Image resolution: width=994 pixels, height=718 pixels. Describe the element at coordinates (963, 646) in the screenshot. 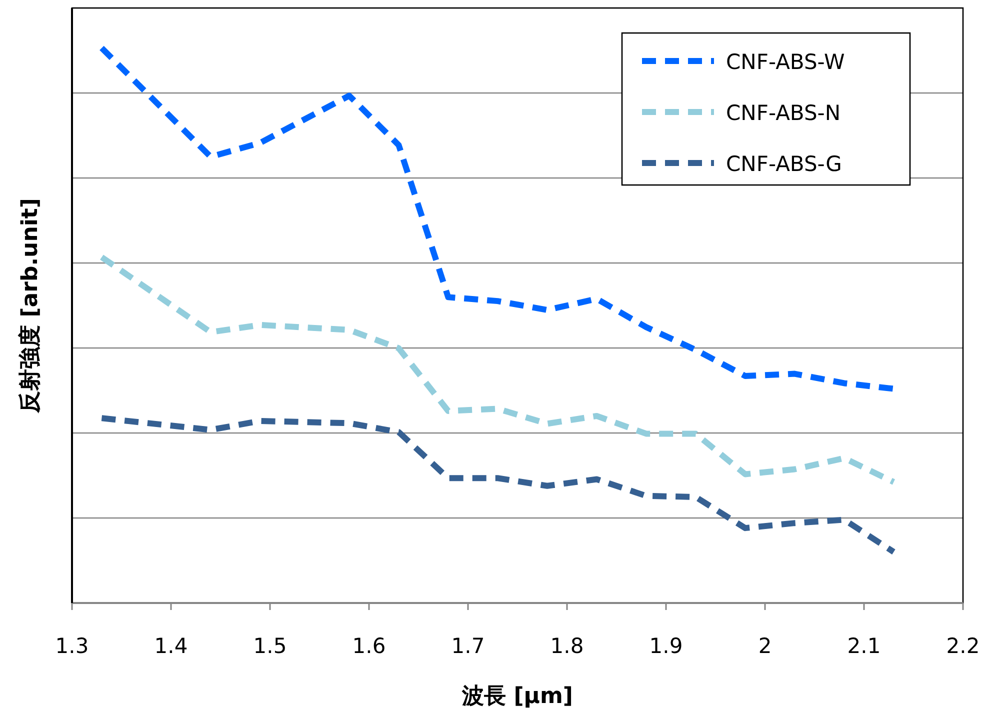

I see `x-tick-label: 2.2` at that location.